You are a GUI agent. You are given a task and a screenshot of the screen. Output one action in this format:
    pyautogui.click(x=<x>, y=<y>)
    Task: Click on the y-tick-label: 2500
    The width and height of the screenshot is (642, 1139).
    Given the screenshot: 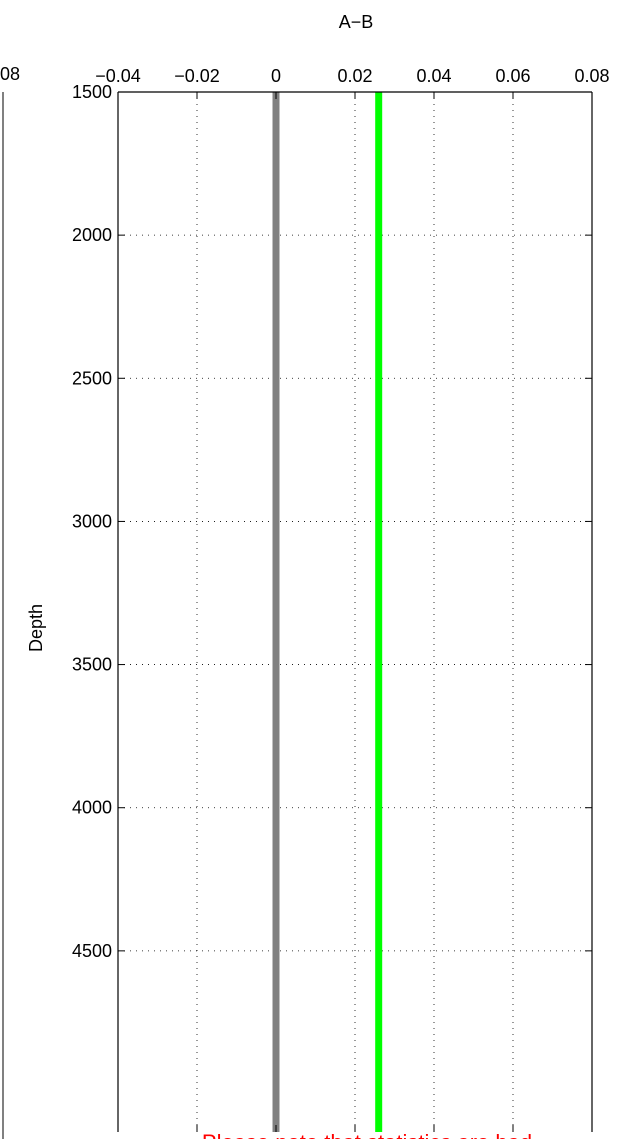 What is the action you would take?
    pyautogui.click(x=92, y=378)
    